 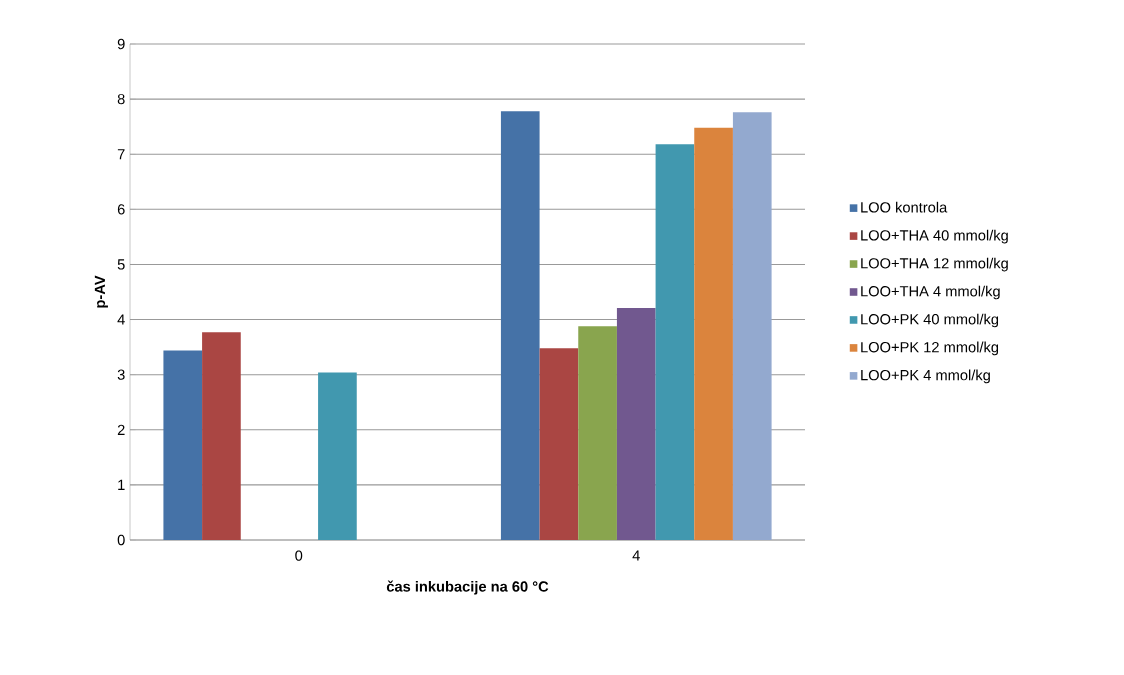 I want to click on y-axis-title: p-AV, so click(x=101, y=291).